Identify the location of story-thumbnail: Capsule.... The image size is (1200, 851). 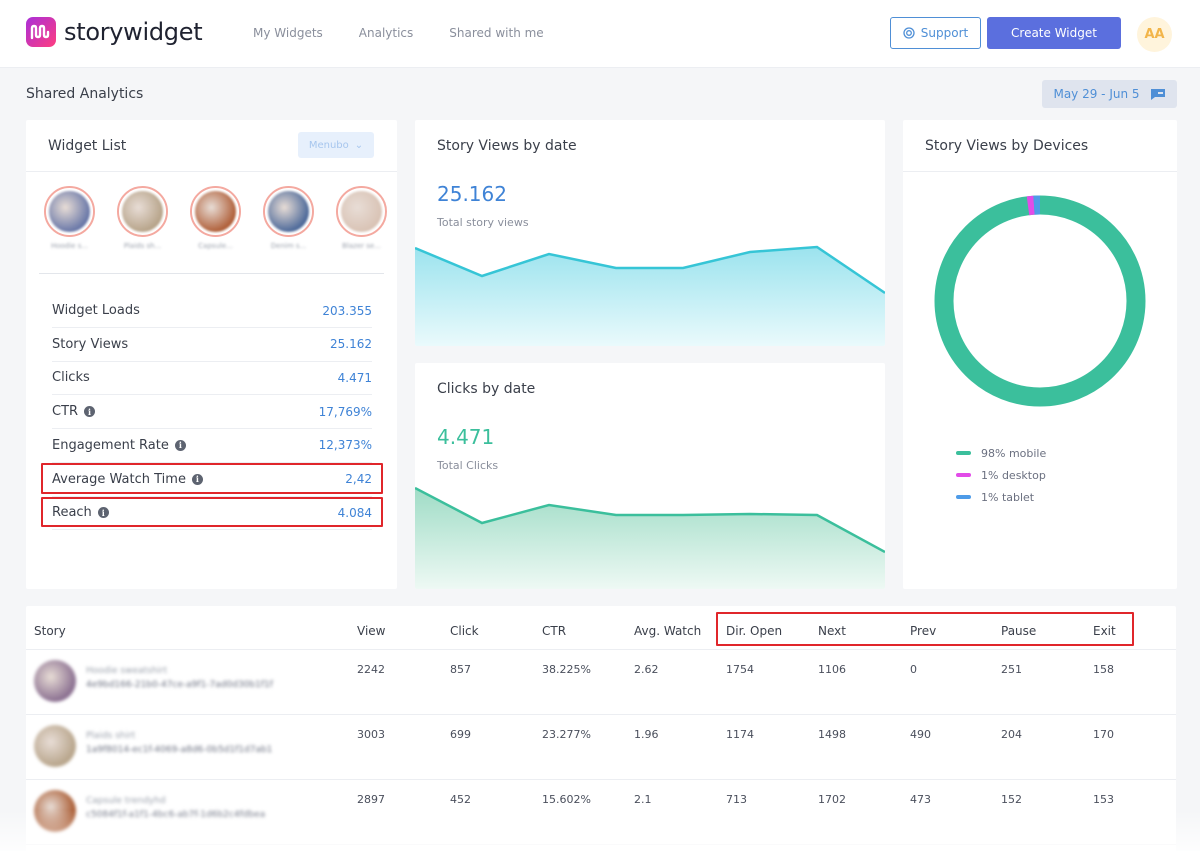
(215, 218).